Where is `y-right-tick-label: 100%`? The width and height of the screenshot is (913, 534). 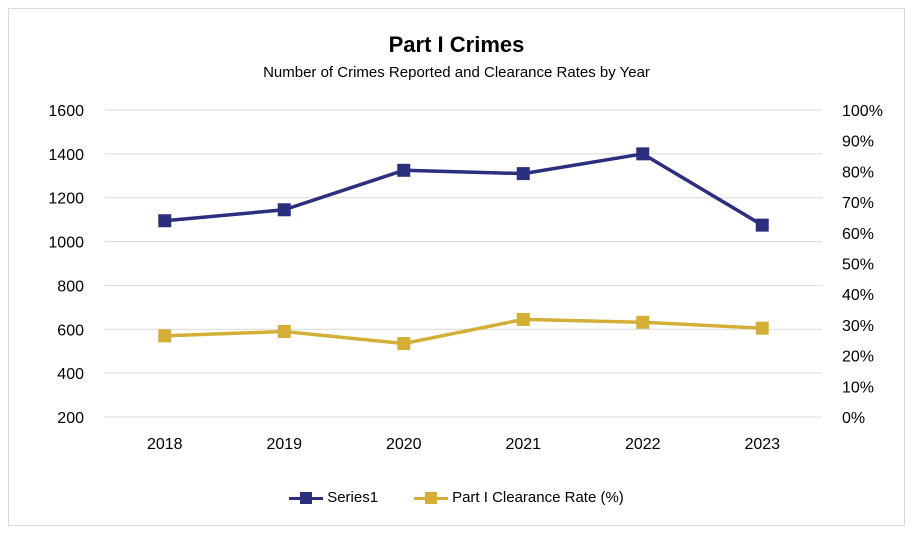 y-right-tick-label: 100% is located at coordinates (862, 111).